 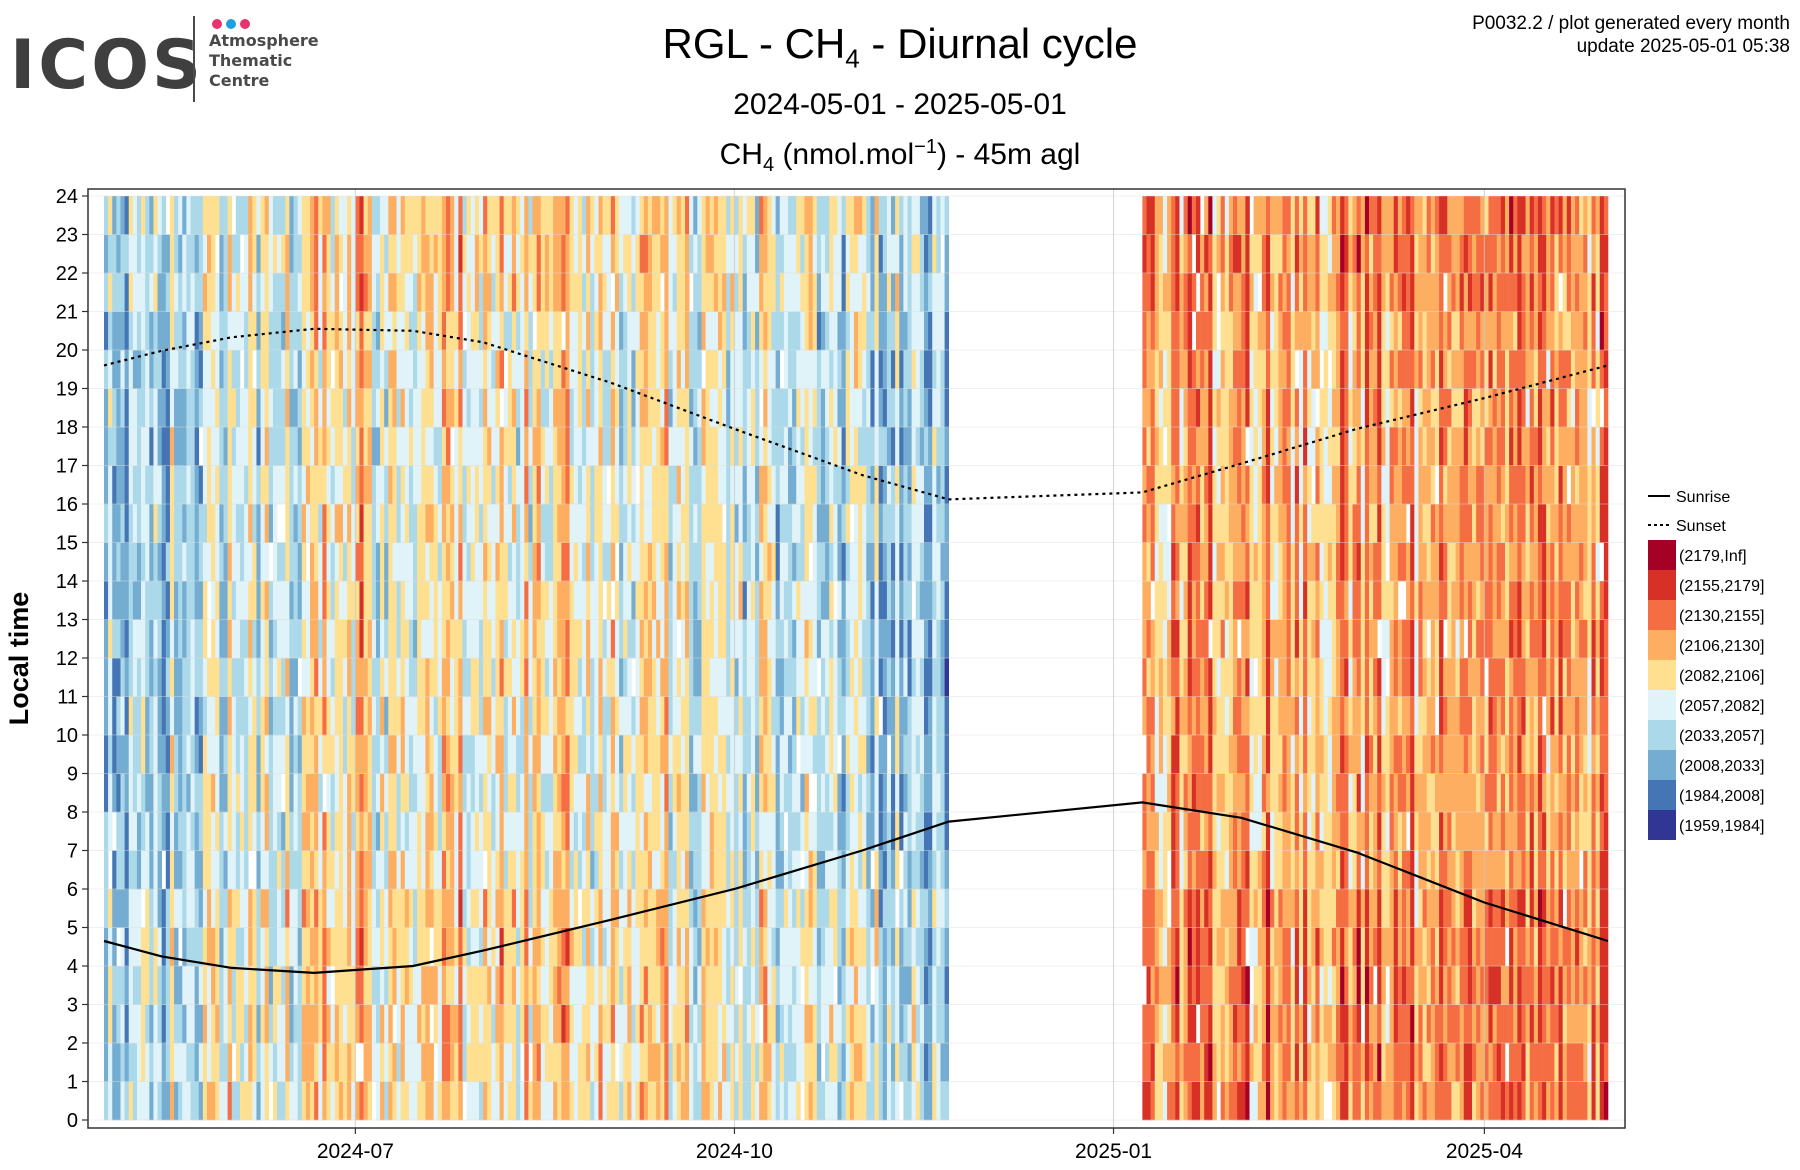 What do you see at coordinates (170, 60) in the screenshot?
I see `icos-logo: ICOS Atmosphere Thematic Centre` at bounding box center [170, 60].